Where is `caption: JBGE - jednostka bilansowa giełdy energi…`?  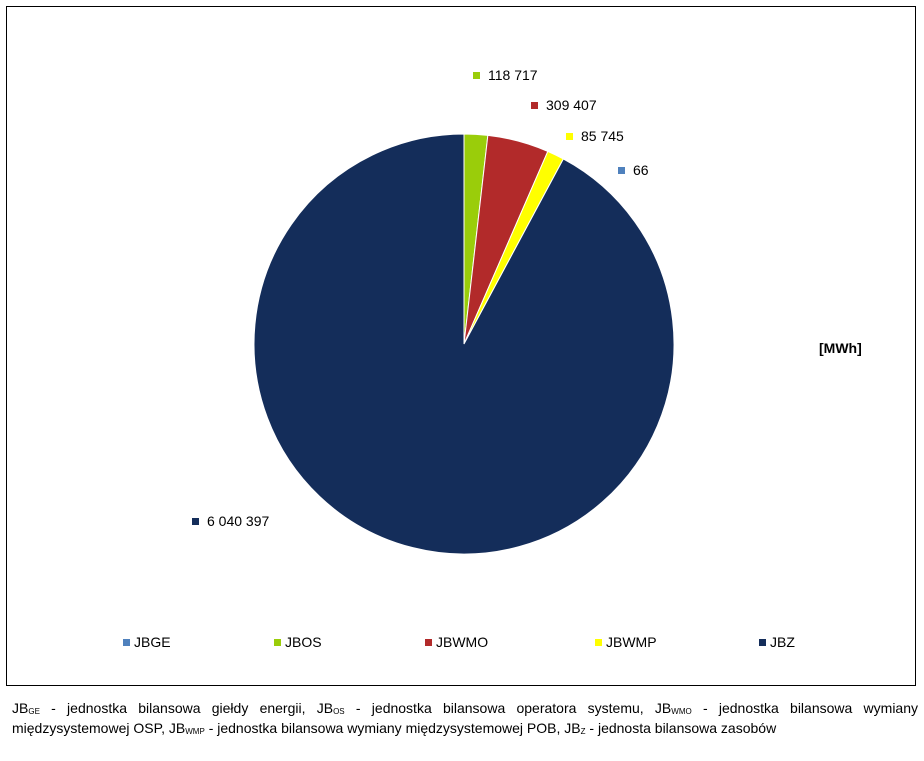 caption: JBGE - jednostka bilansowa giełdy energi… is located at coordinates (465, 720).